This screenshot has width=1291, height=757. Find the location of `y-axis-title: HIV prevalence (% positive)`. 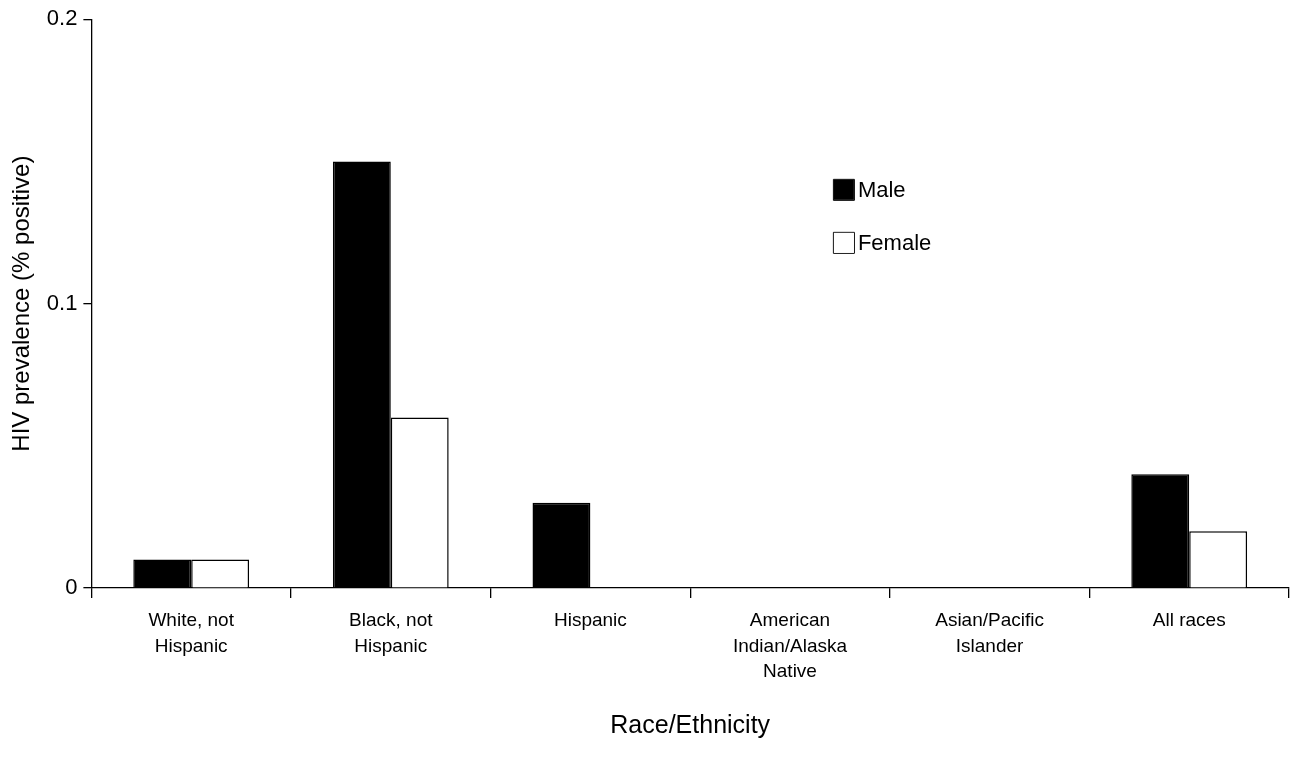

y-axis-title: HIV prevalence (% positive) is located at coordinates (21, 303).